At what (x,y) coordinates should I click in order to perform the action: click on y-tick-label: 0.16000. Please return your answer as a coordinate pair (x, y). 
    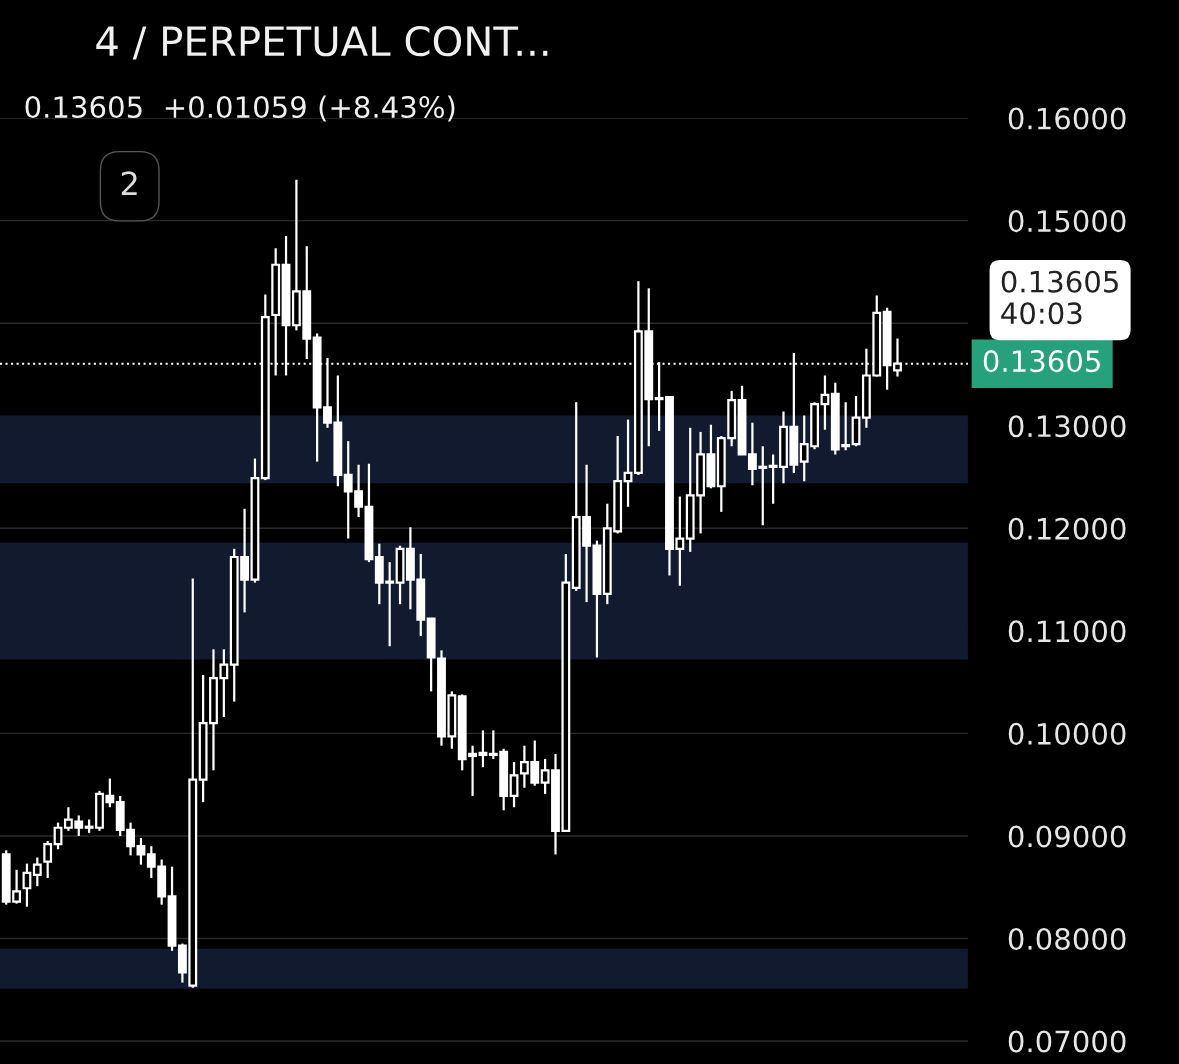
    Looking at the image, I should click on (1067, 118).